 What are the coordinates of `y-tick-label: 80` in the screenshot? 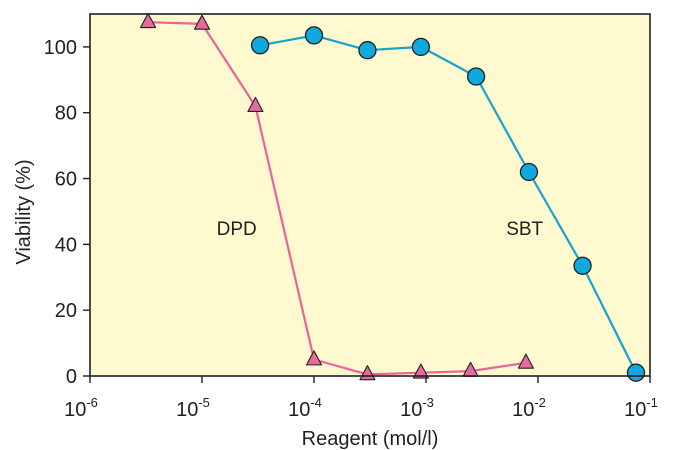 It's located at (66, 114).